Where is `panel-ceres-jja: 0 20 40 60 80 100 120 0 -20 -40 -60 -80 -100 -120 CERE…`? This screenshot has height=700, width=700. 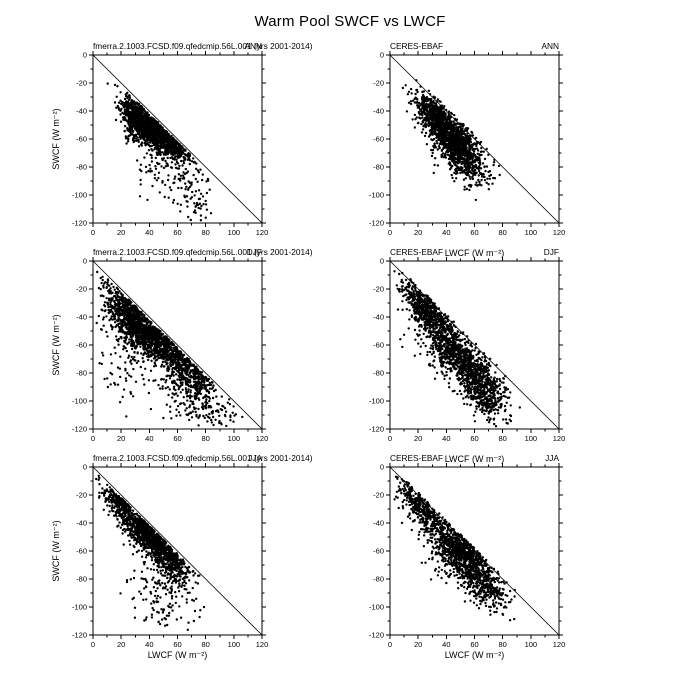
panel-ceres-jja: 0 20 40 60 80 100 120 0 -20 -40 -60 -80 -100 -120 CERE… is located at coordinates (467, 556).